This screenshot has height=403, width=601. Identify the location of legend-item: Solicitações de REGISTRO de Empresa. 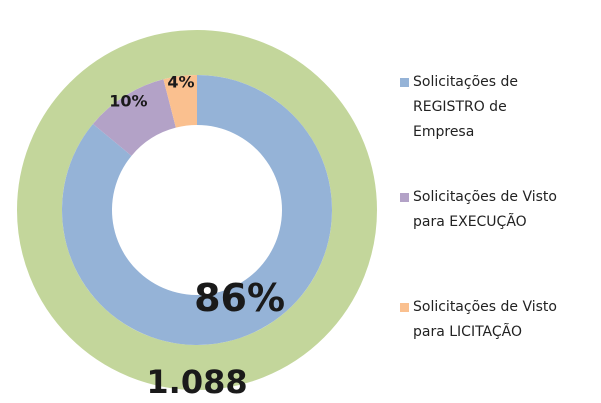
(485, 107).